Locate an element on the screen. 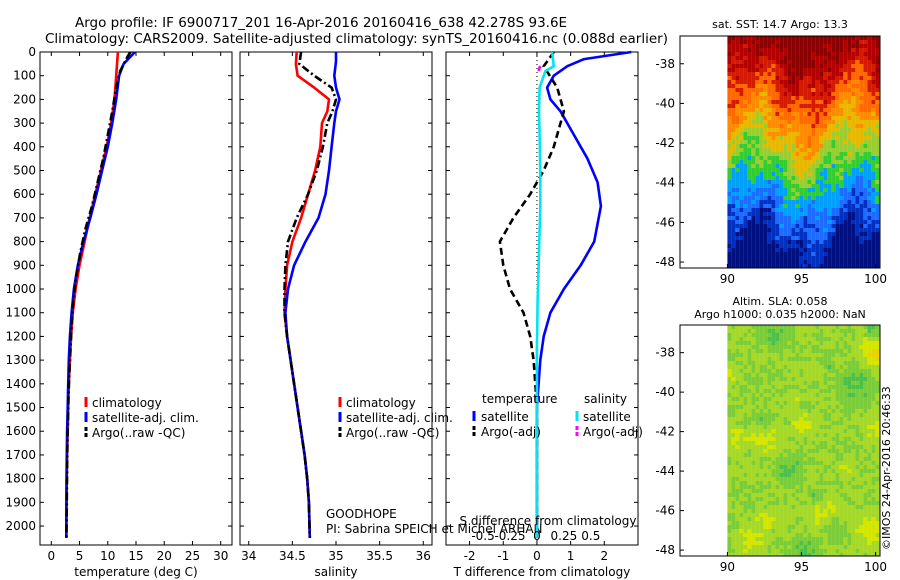 This screenshot has height=580, width=900. y-tick-label: 1700 is located at coordinates (20, 455).